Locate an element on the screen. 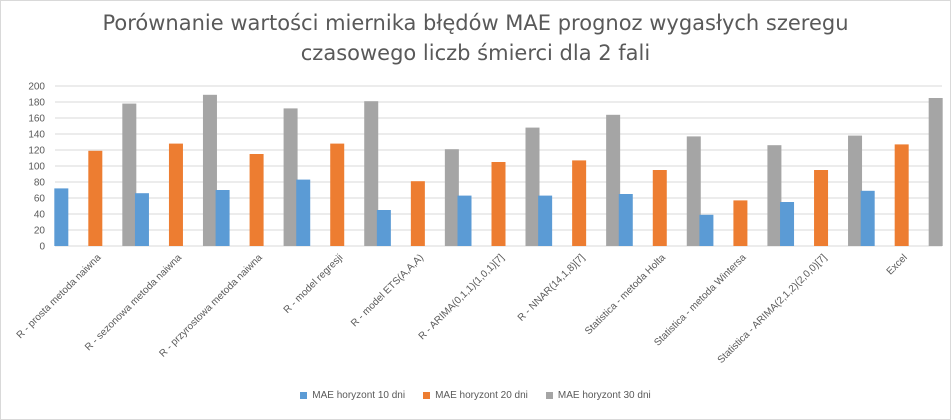 The width and height of the screenshot is (951, 420). y-tick-label: 200 is located at coordinates (36, 87).